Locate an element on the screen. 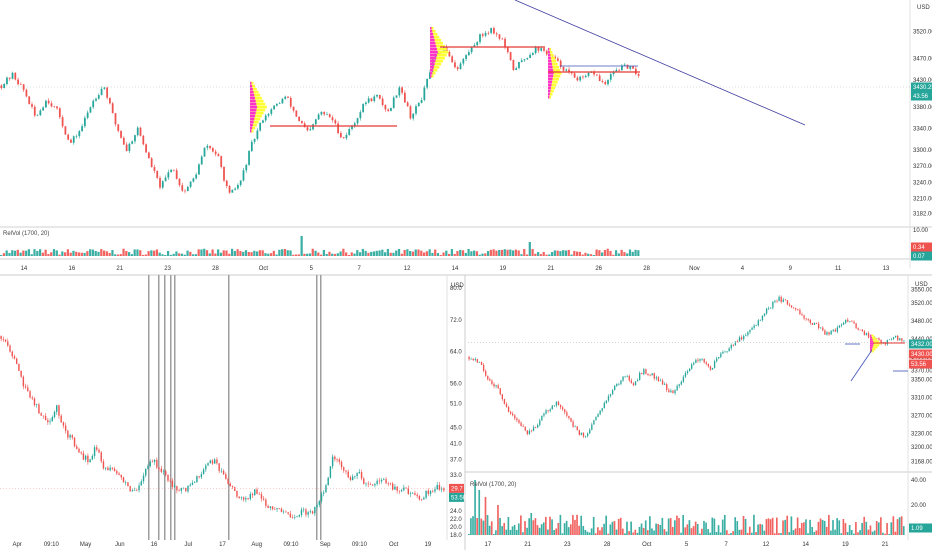  shaded-column is located at coordinates (165, 407).